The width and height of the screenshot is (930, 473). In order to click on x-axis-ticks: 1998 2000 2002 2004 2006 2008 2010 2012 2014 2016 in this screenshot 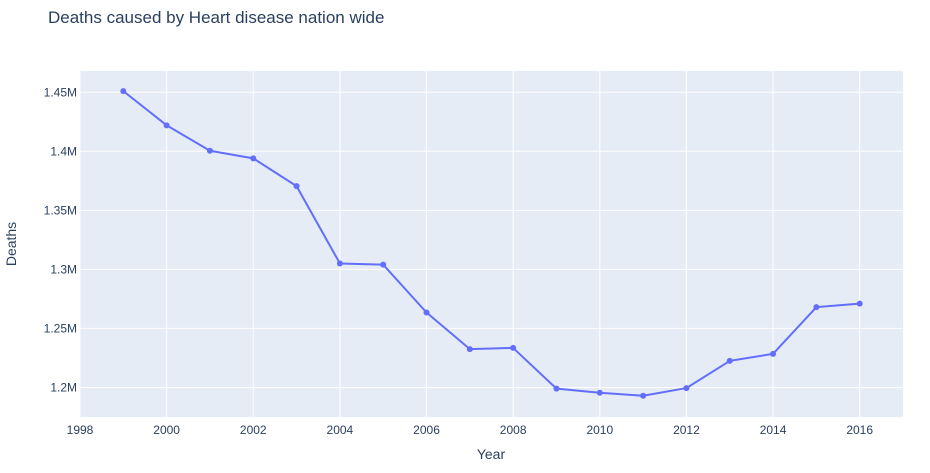, I will do `click(470, 430)`.